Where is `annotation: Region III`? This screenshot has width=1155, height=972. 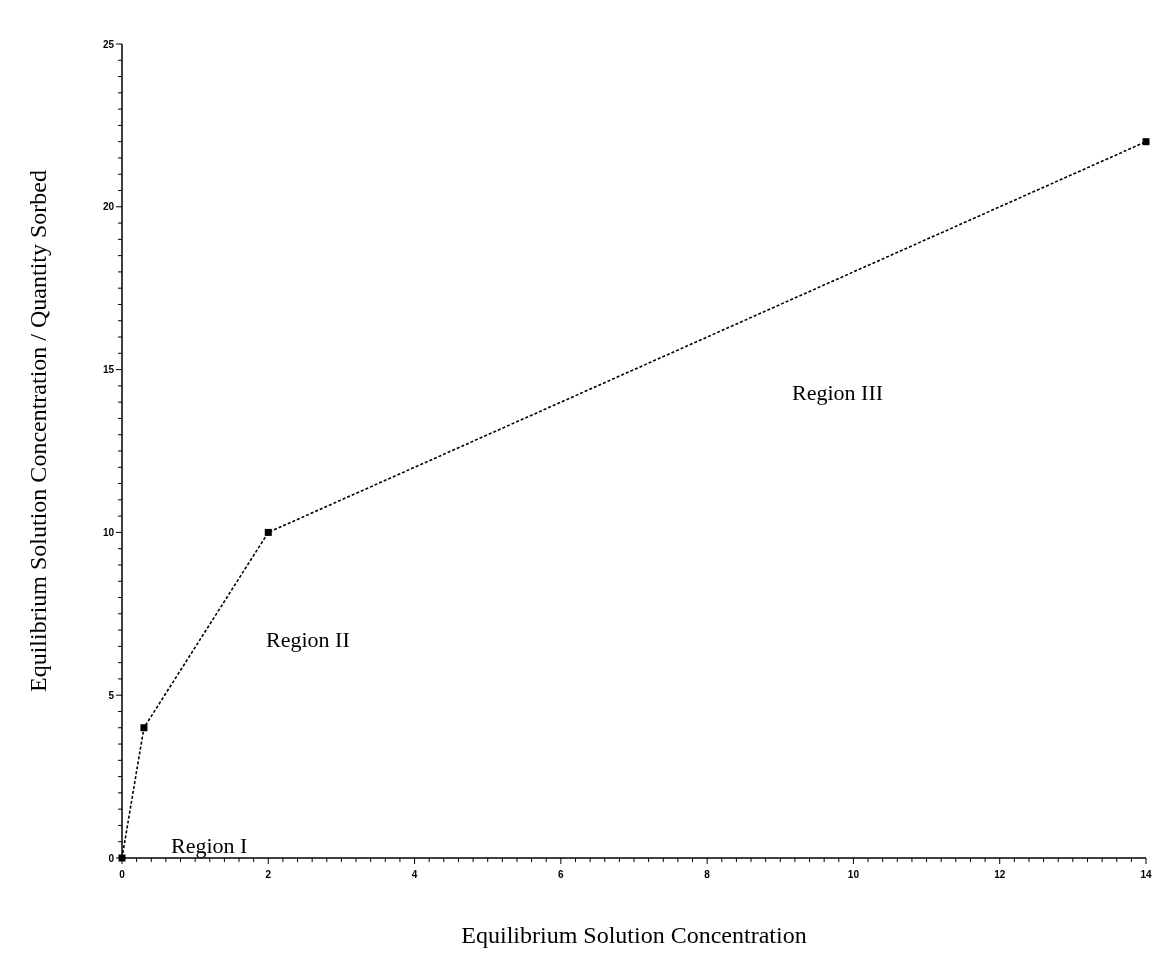 annotation: Region III is located at coordinates (838, 392).